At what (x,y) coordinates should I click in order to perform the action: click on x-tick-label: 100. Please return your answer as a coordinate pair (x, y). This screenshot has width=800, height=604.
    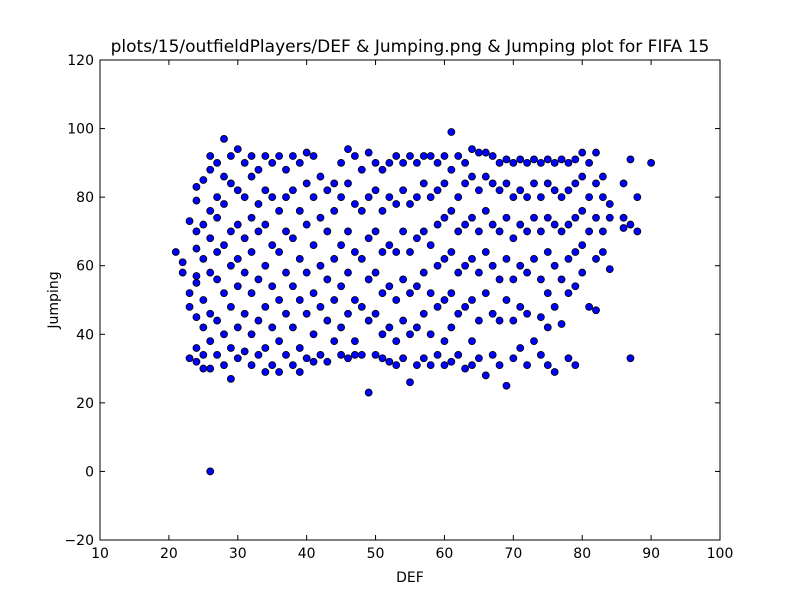
    Looking at the image, I should click on (720, 554).